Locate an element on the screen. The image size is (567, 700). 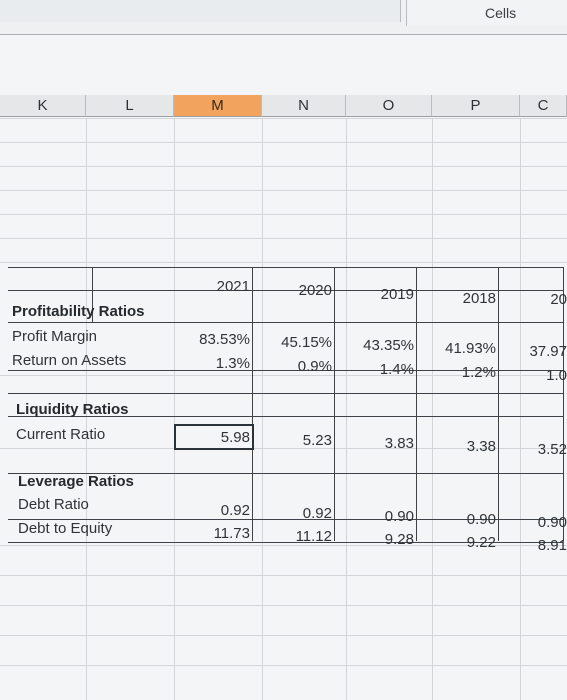
cell-return-on-assets-2021: 1.3% is located at coordinates (232, 363).